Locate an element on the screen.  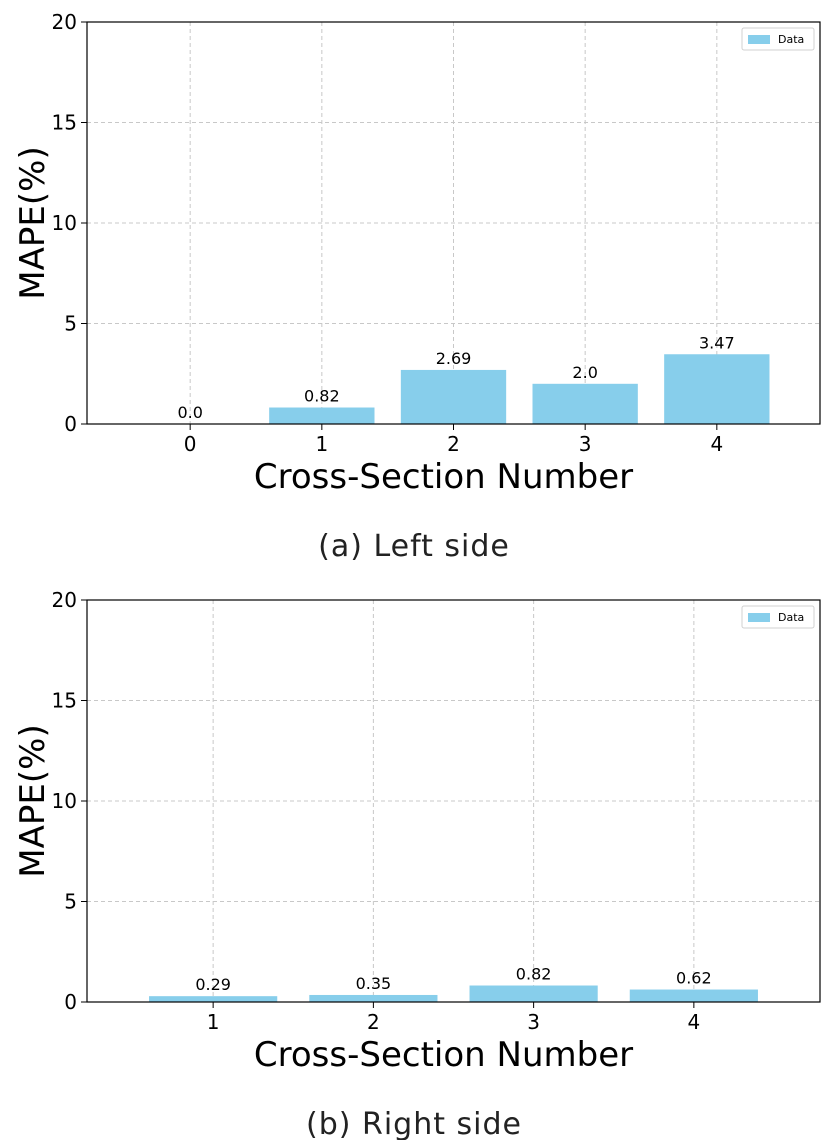
bar-value-label: 0.0 is located at coordinates (189, 412).